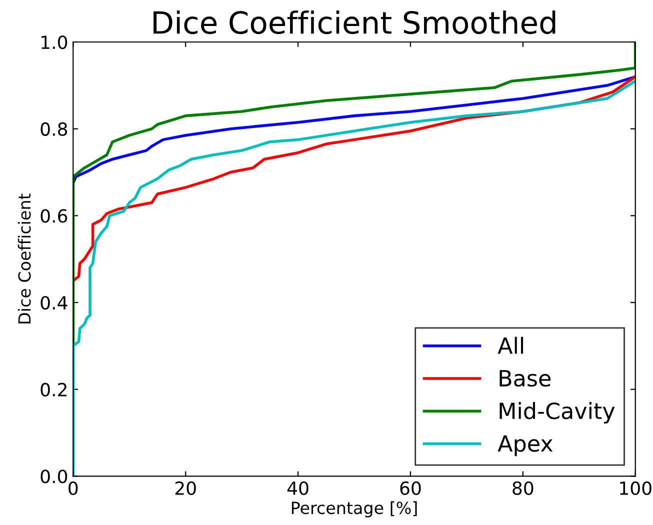  What do you see at coordinates (73, 488) in the screenshot?
I see `x-tick-label: 0` at bounding box center [73, 488].